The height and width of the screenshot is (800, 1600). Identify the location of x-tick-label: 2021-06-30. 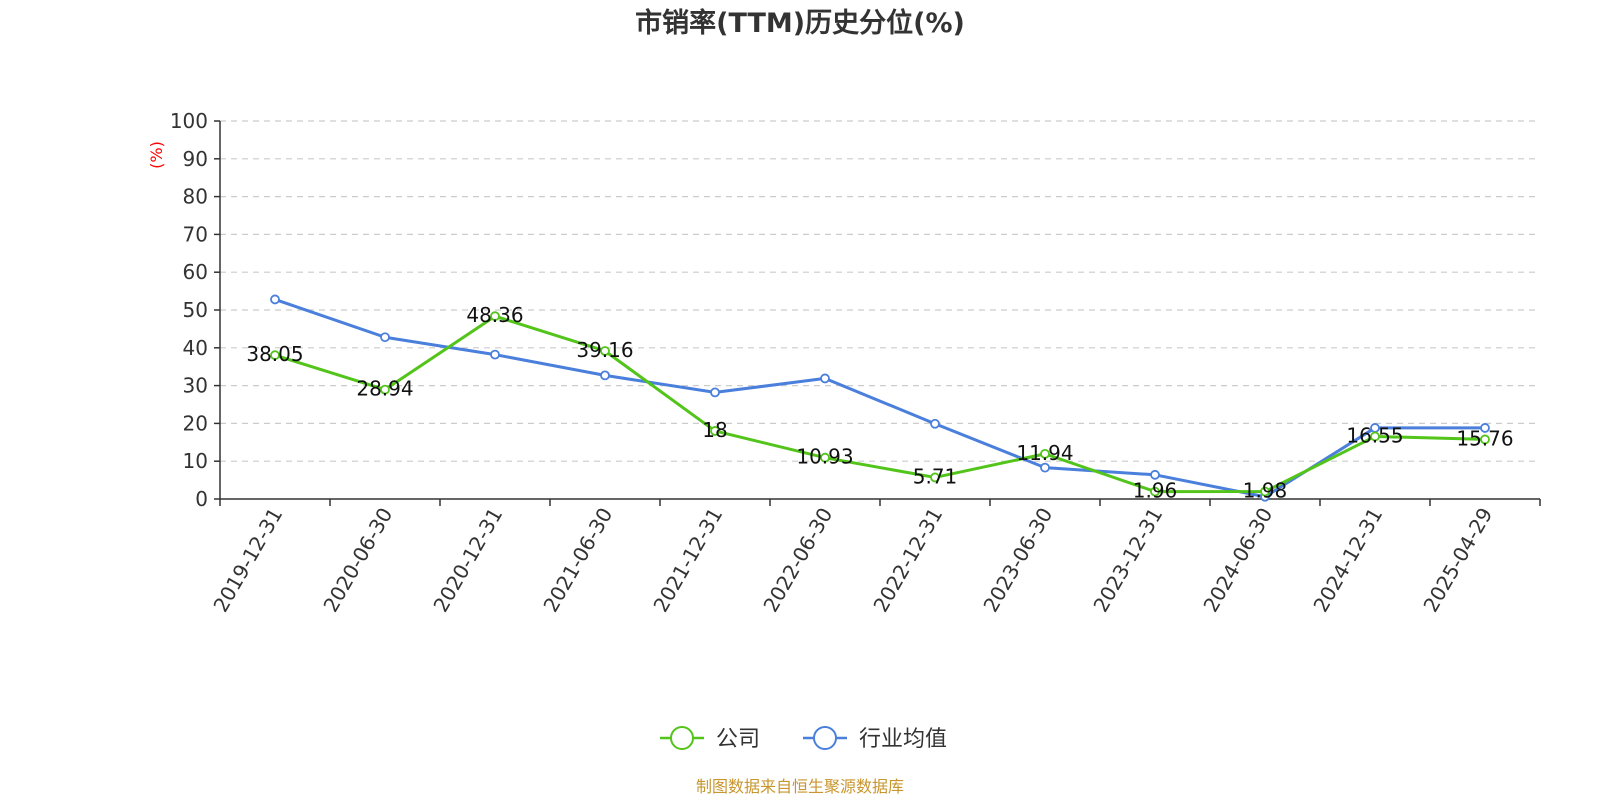
(577, 560).